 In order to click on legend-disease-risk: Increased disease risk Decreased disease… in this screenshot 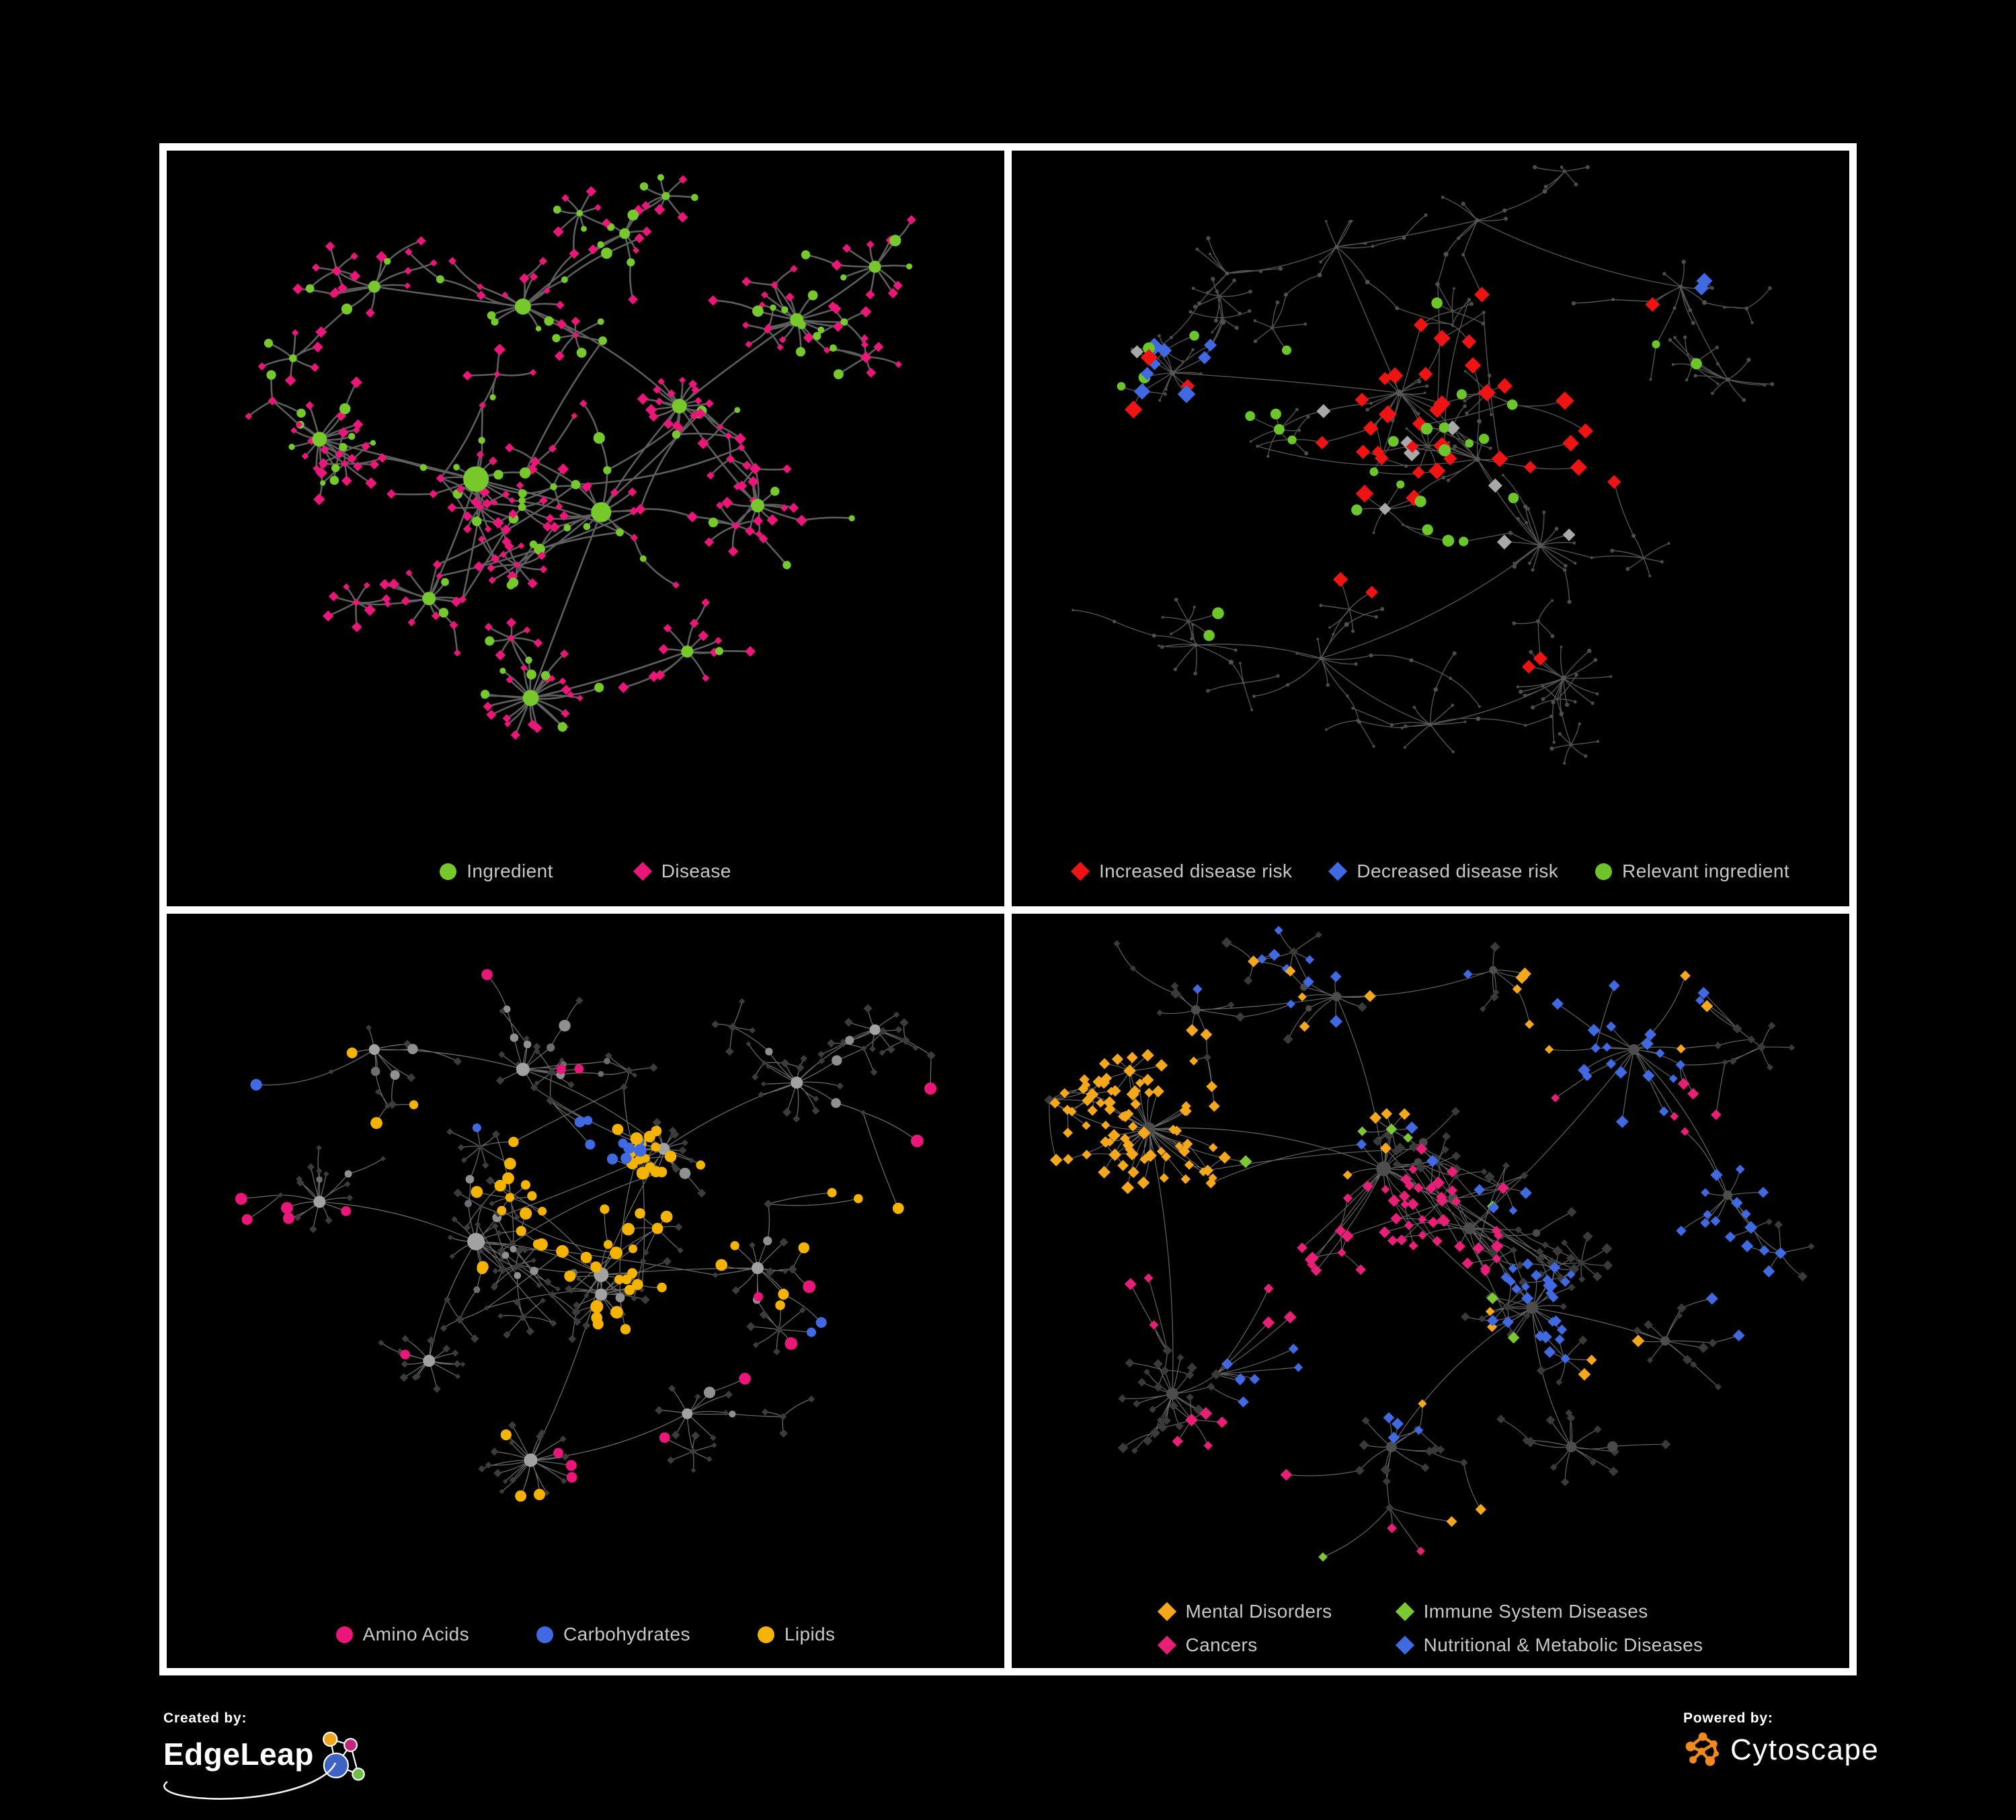, I will do `click(1430, 871)`.